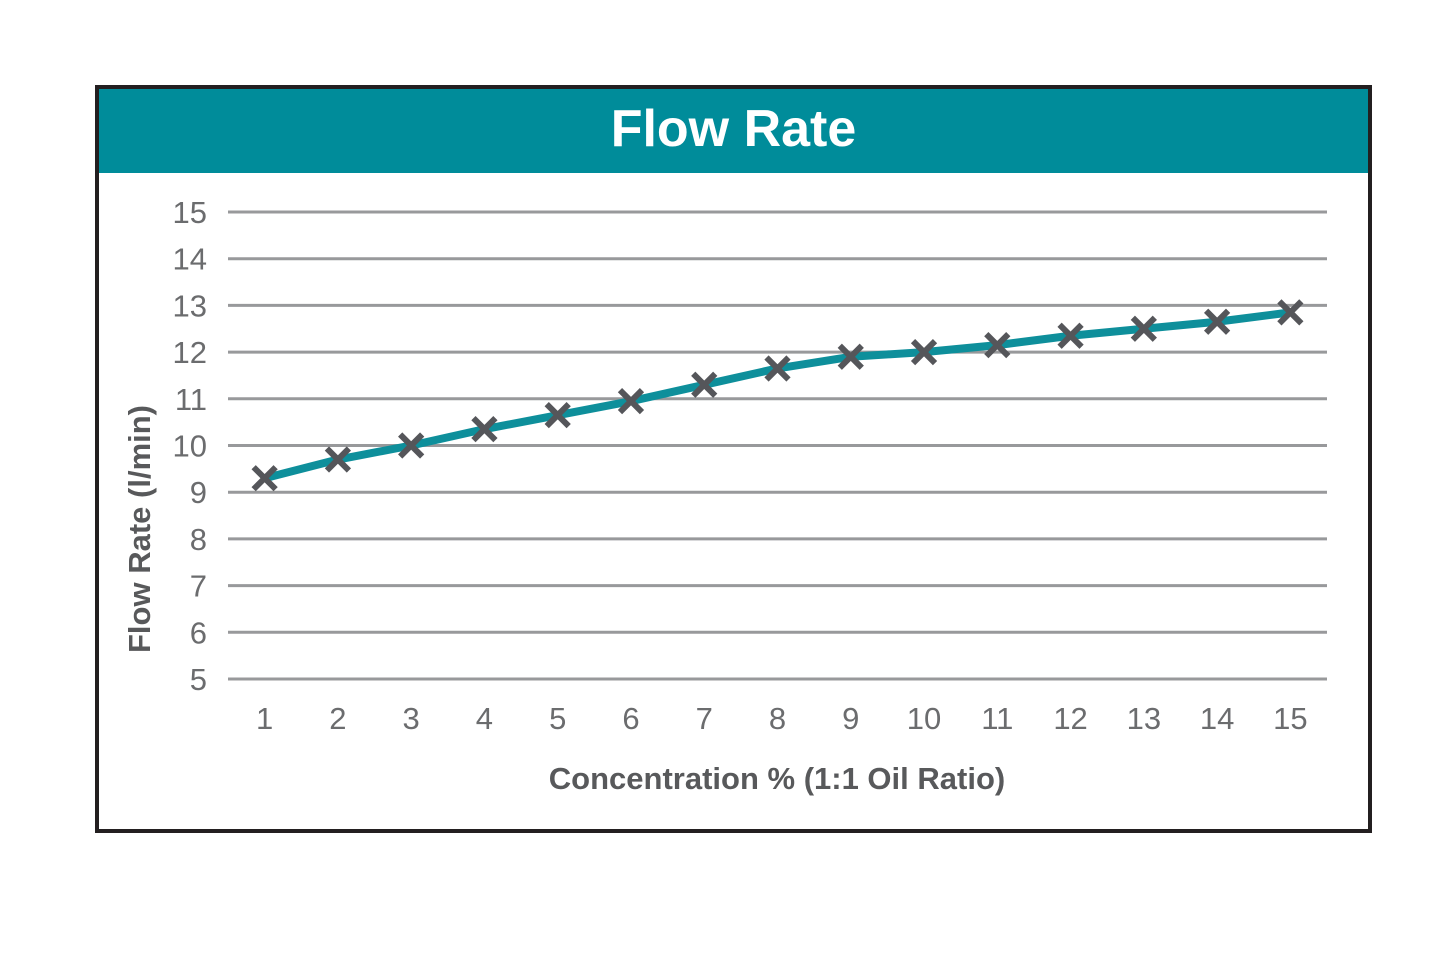 Image resolution: width=1445 pixels, height=963 pixels. I want to click on y-tick-label: 6, so click(198, 632).